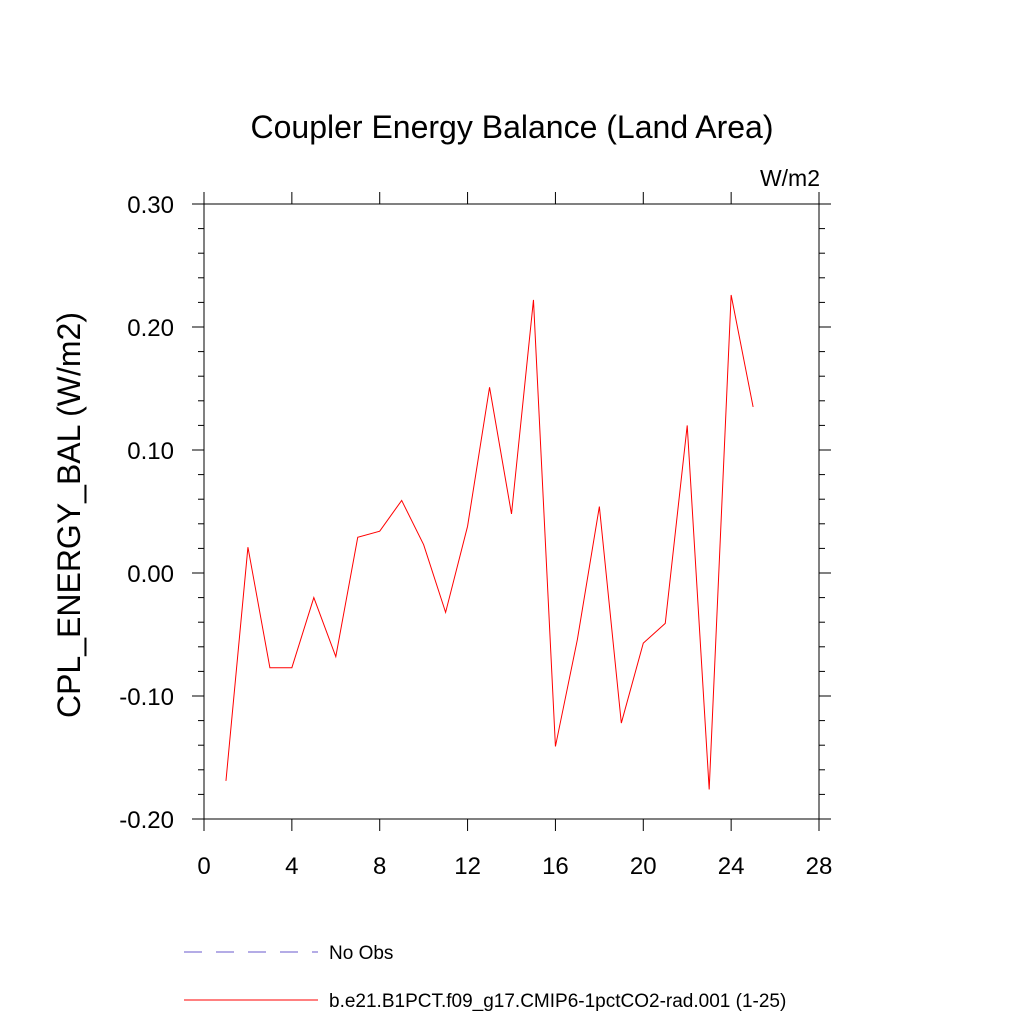 The image size is (1024, 1024). Describe the element at coordinates (819, 866) in the screenshot. I see `x-tick-label: 28` at that location.